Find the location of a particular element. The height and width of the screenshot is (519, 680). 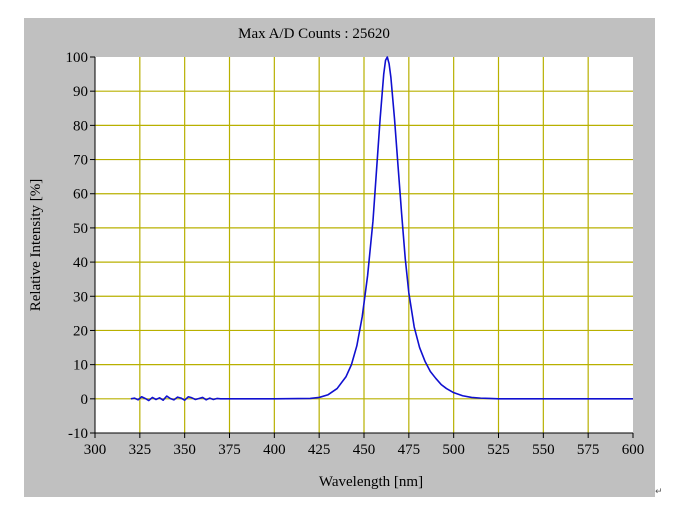

y-tick-label: 0 is located at coordinates (85, 400).